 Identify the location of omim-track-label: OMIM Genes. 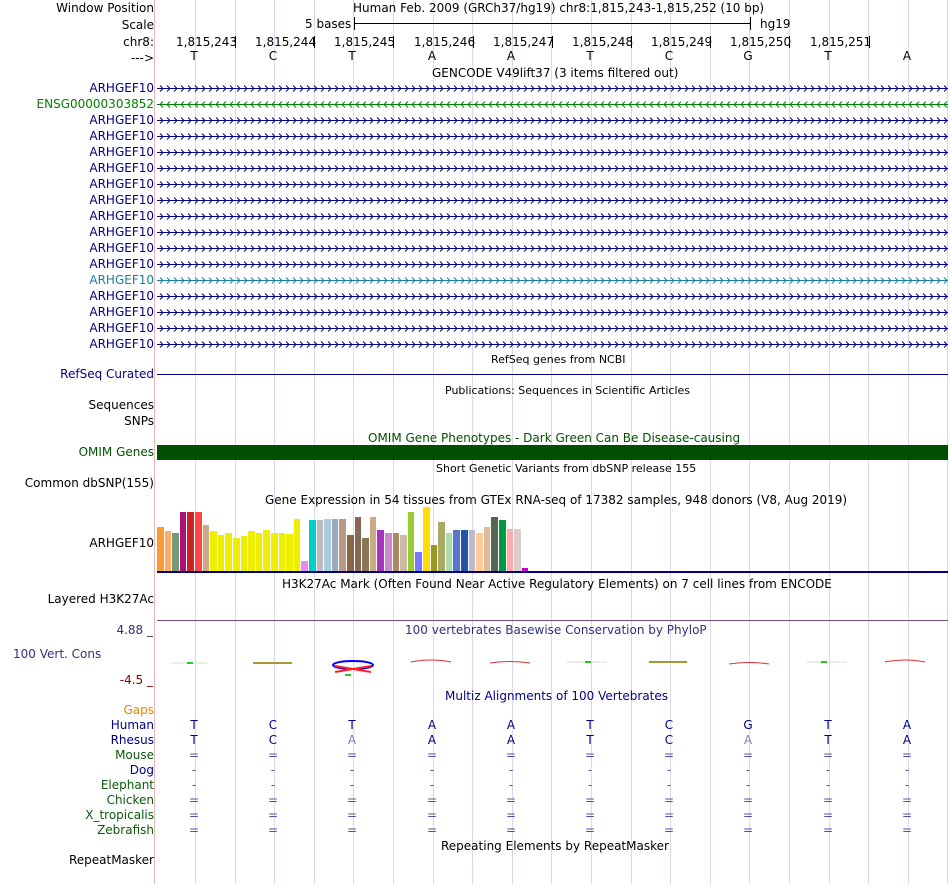
(116, 452).